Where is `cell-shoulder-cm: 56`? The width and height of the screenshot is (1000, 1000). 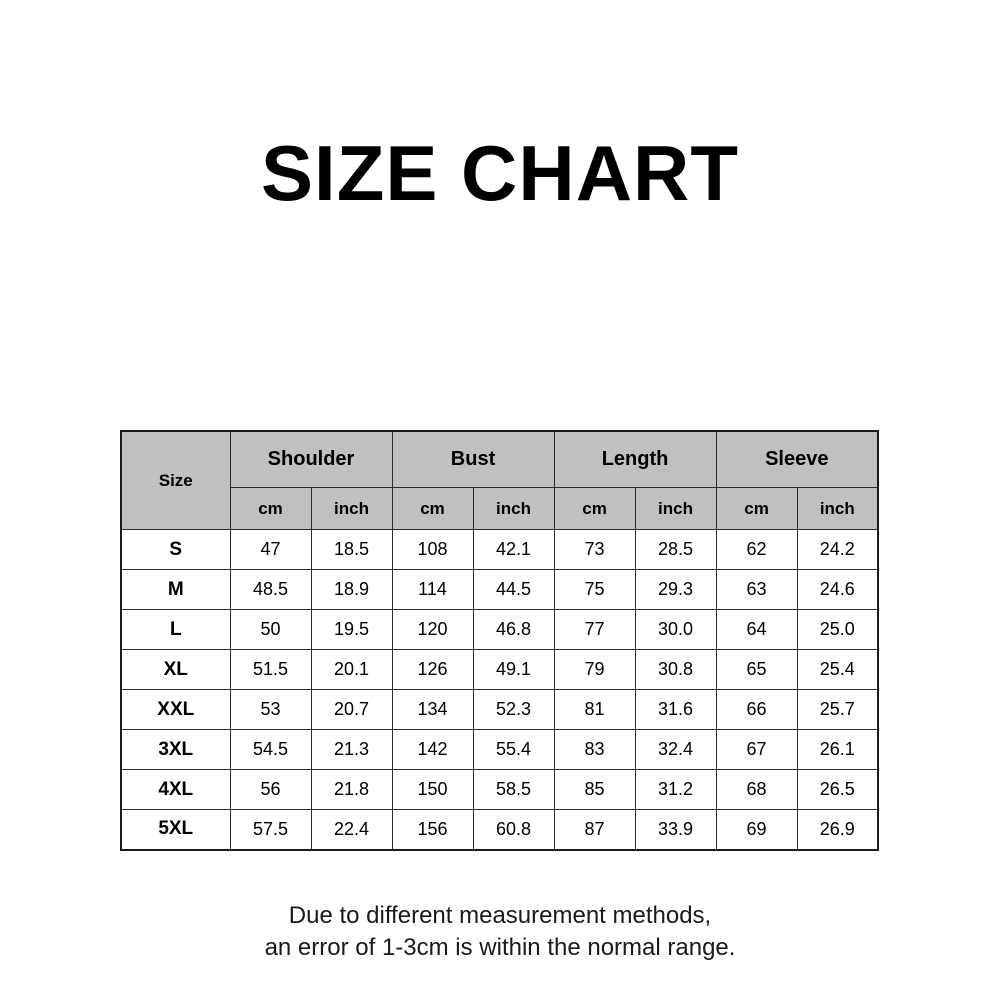 cell-shoulder-cm: 56 is located at coordinates (270, 789).